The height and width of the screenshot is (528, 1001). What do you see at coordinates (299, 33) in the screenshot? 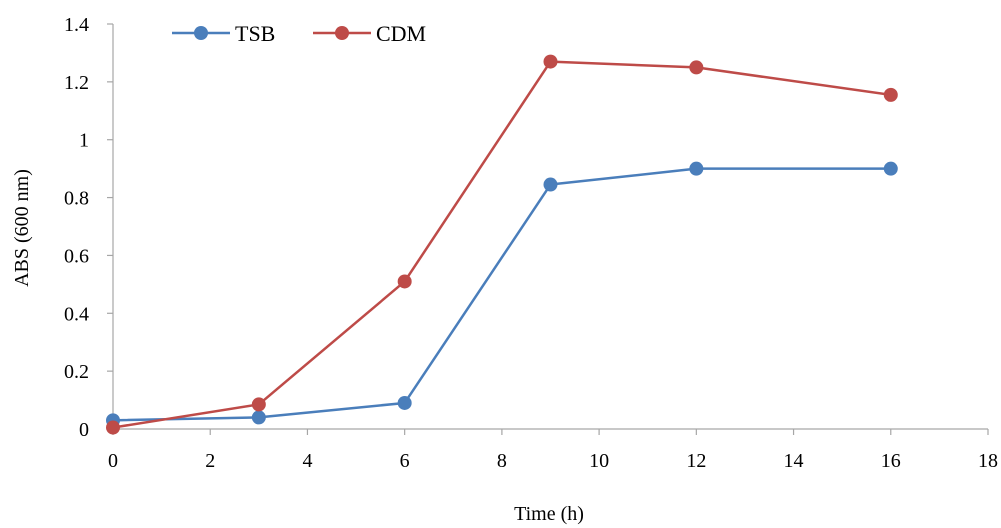
I see `legend: TSB CDM` at bounding box center [299, 33].